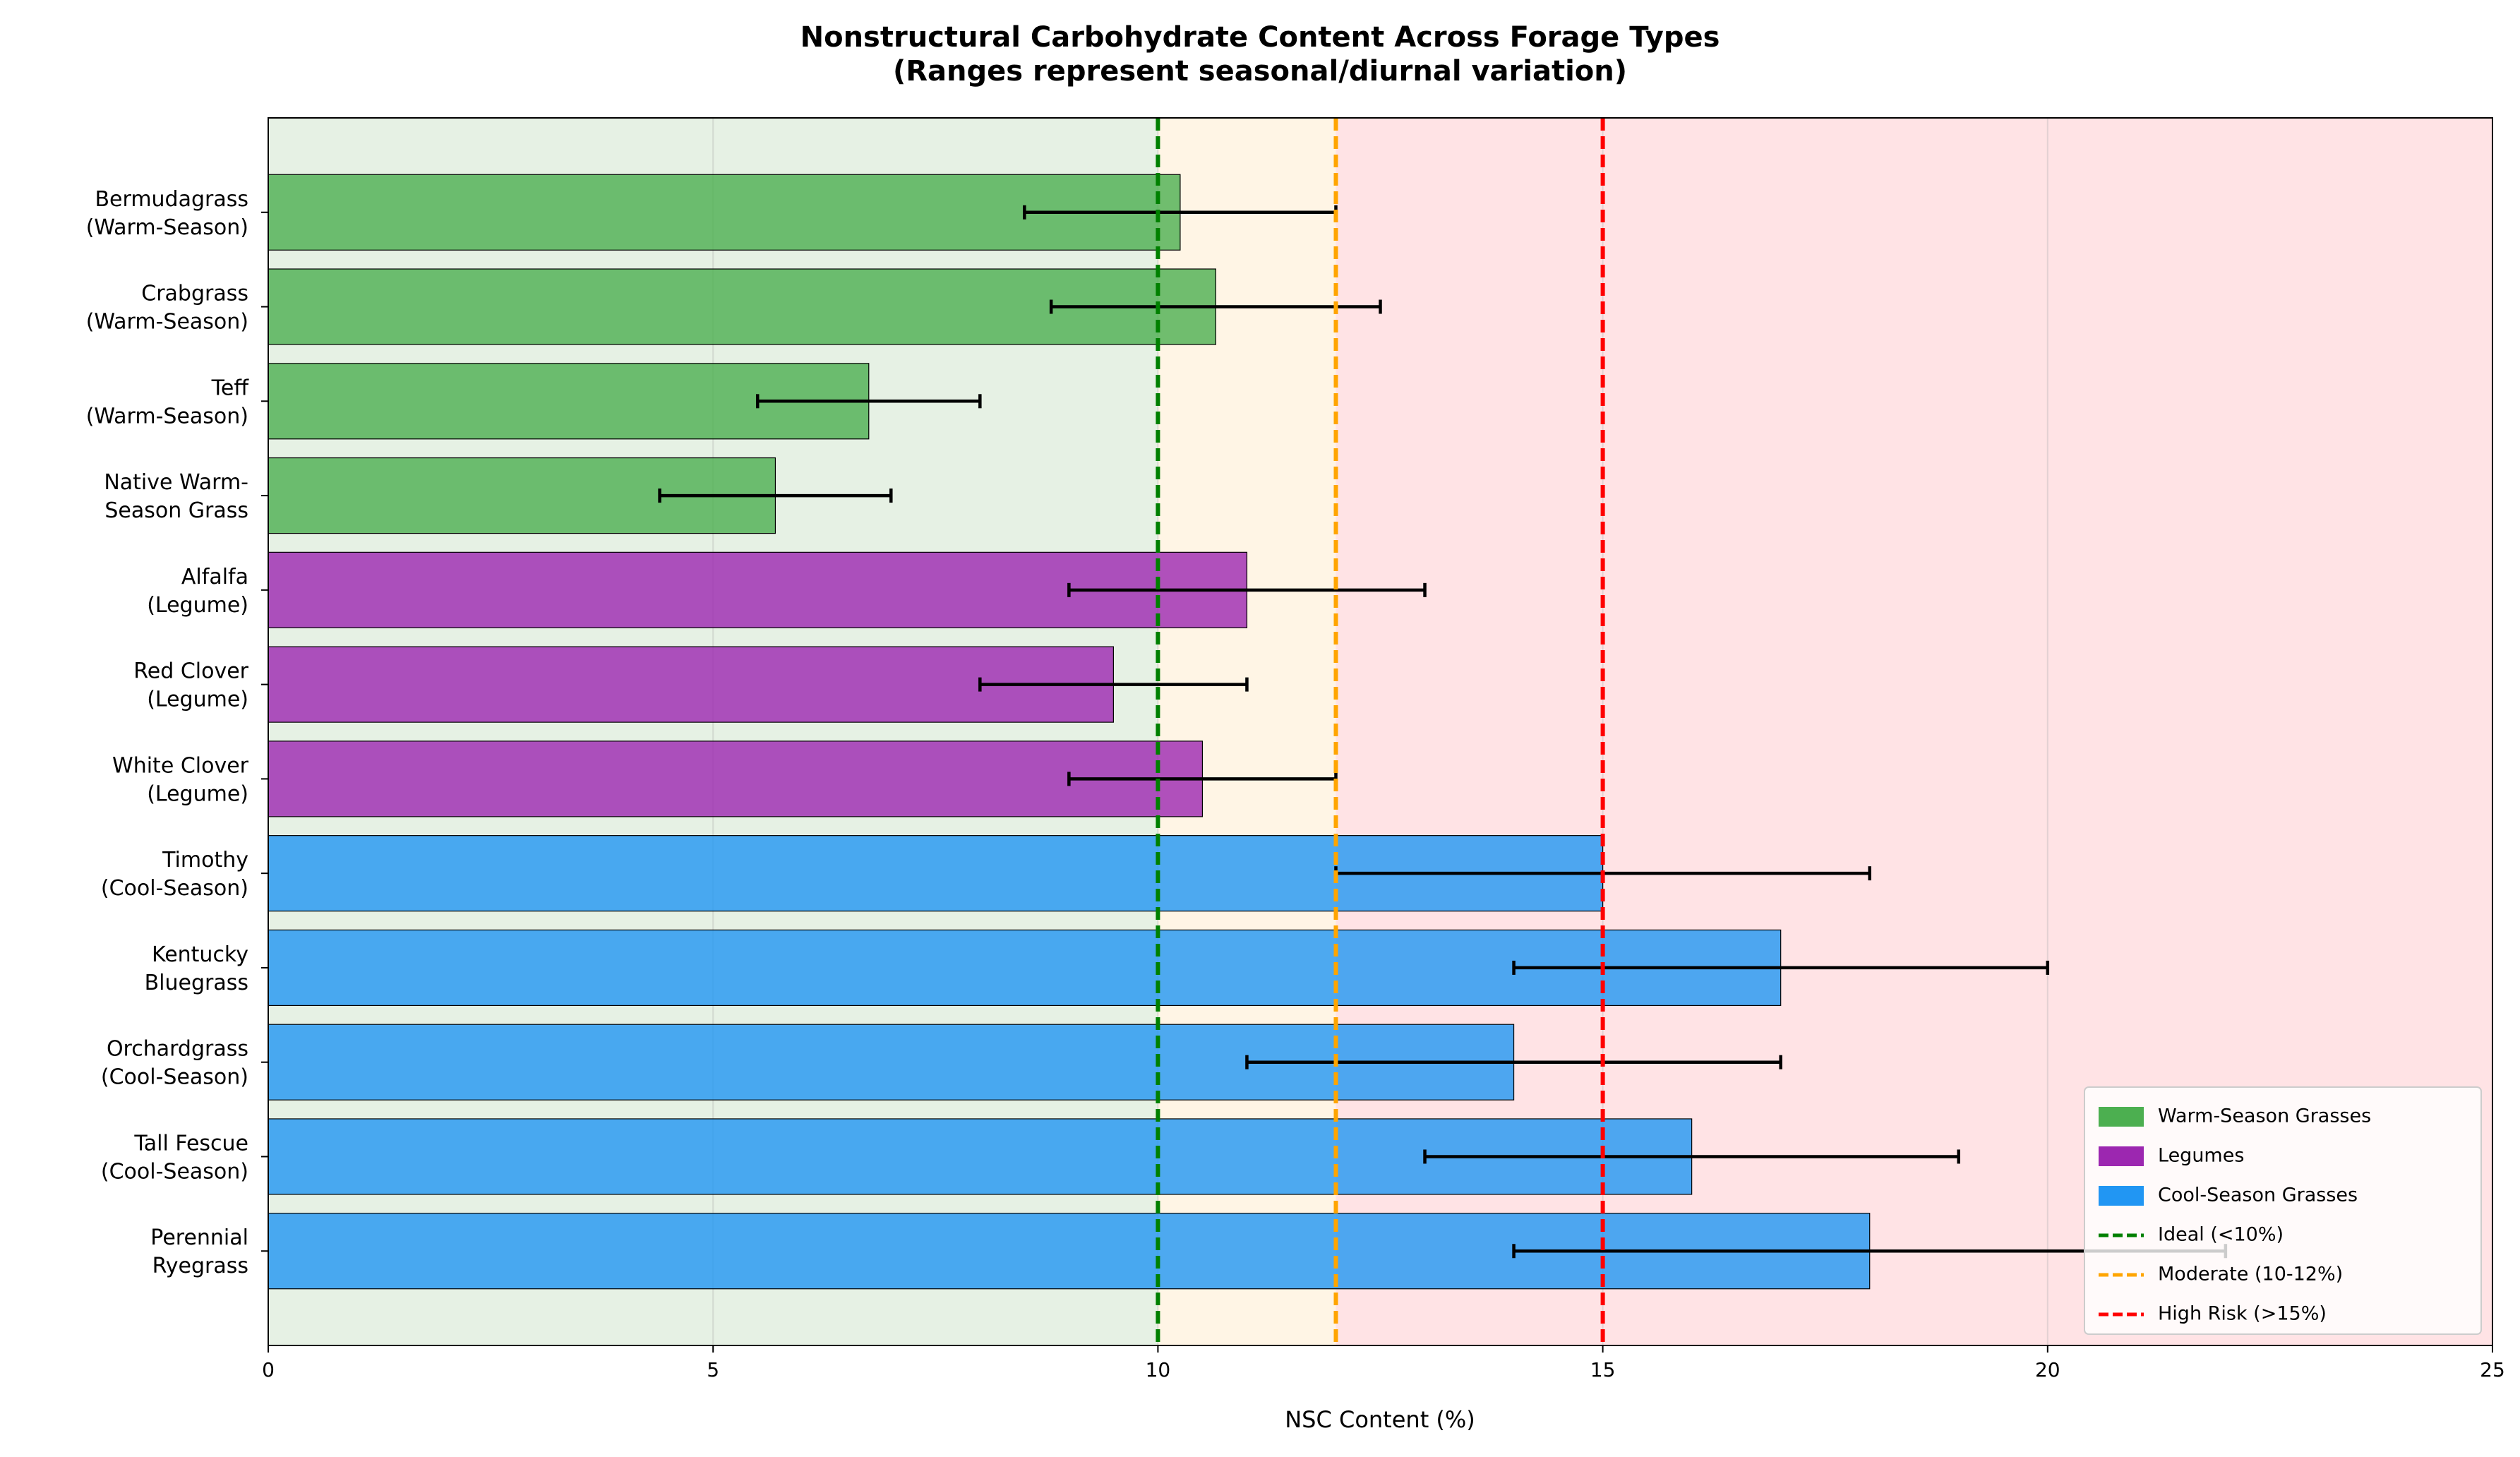 The image size is (2520, 1457). I want to click on y-tick-label-line: Tall Fescue, so click(190, 1144).